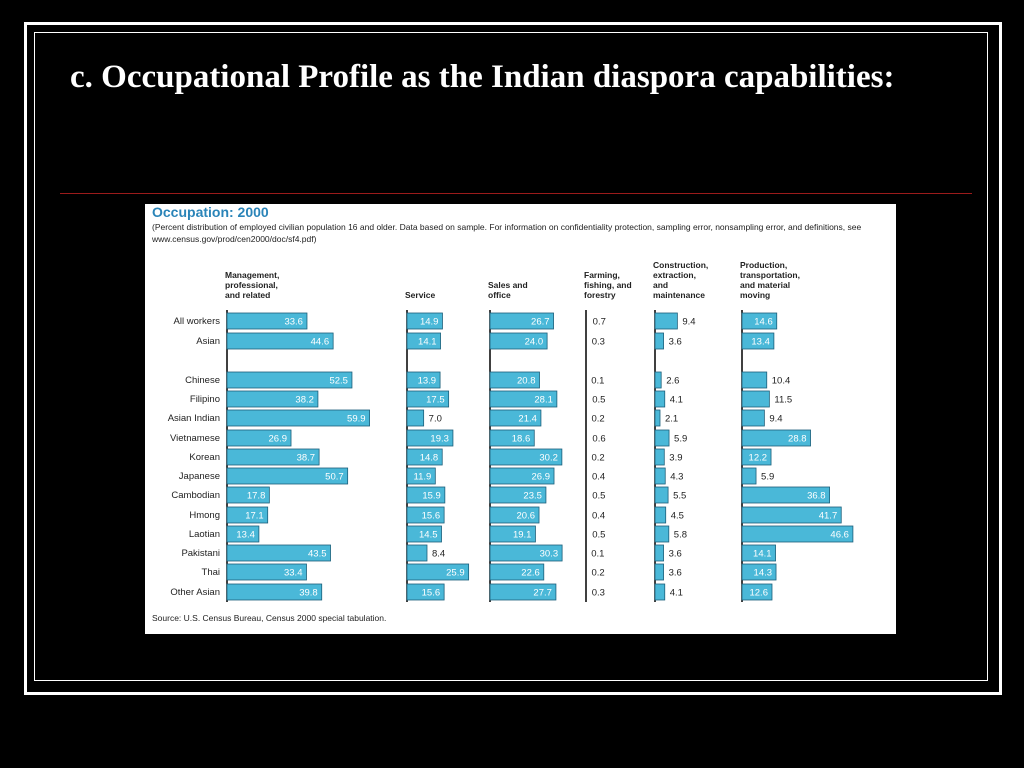  Describe the element at coordinates (438, 554) in the screenshot. I see `data-label: 8.4` at that location.